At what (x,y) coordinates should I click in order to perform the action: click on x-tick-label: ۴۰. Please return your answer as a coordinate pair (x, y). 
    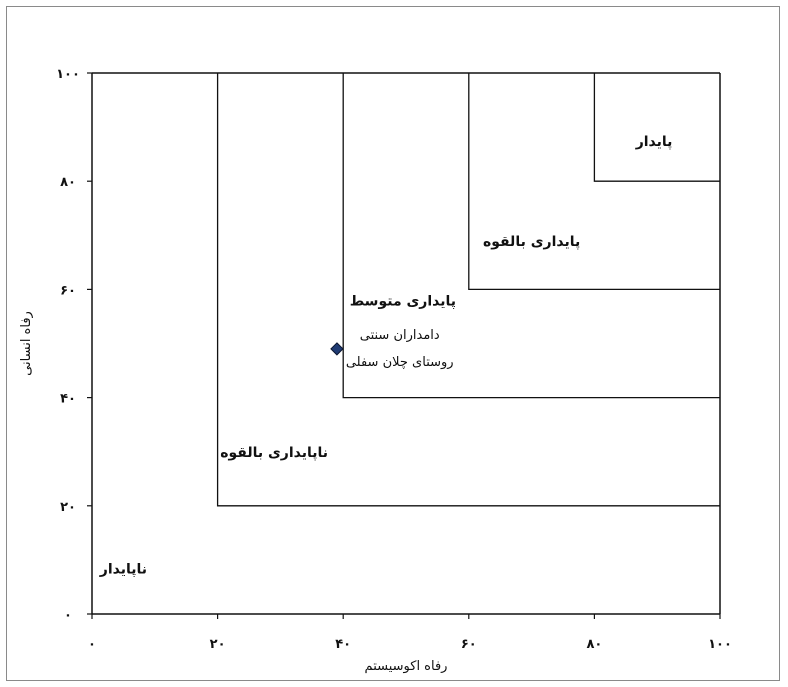
    Looking at the image, I should click on (343, 644).